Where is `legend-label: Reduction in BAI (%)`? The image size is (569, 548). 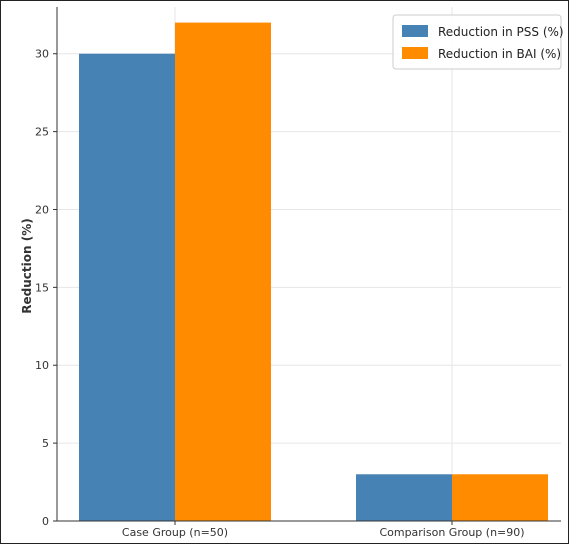 legend-label: Reduction in BAI (%) is located at coordinates (499, 54).